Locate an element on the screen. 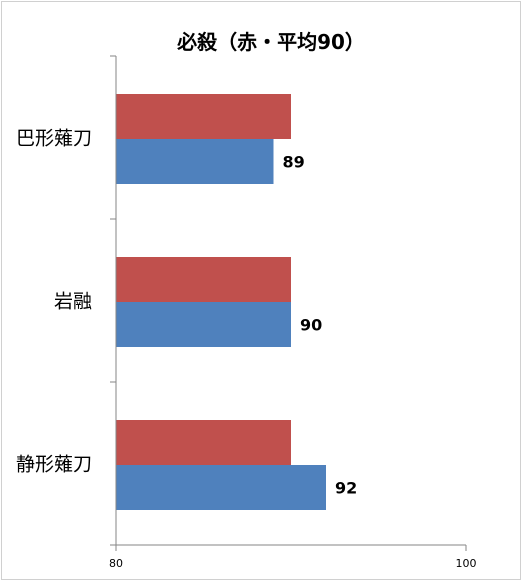  data-label-2: 90 is located at coordinates (311, 325).